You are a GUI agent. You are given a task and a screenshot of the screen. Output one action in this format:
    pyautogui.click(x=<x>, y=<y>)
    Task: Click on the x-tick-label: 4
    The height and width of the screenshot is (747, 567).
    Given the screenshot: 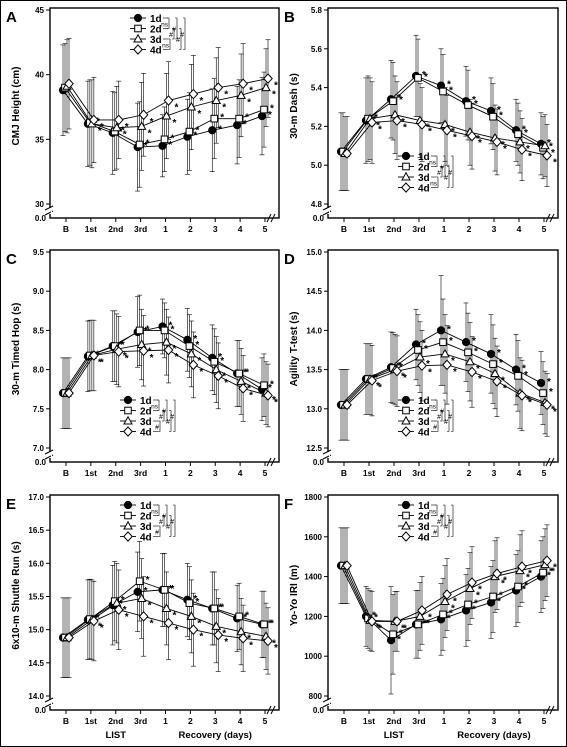 What is the action you would take?
    pyautogui.click(x=240, y=721)
    